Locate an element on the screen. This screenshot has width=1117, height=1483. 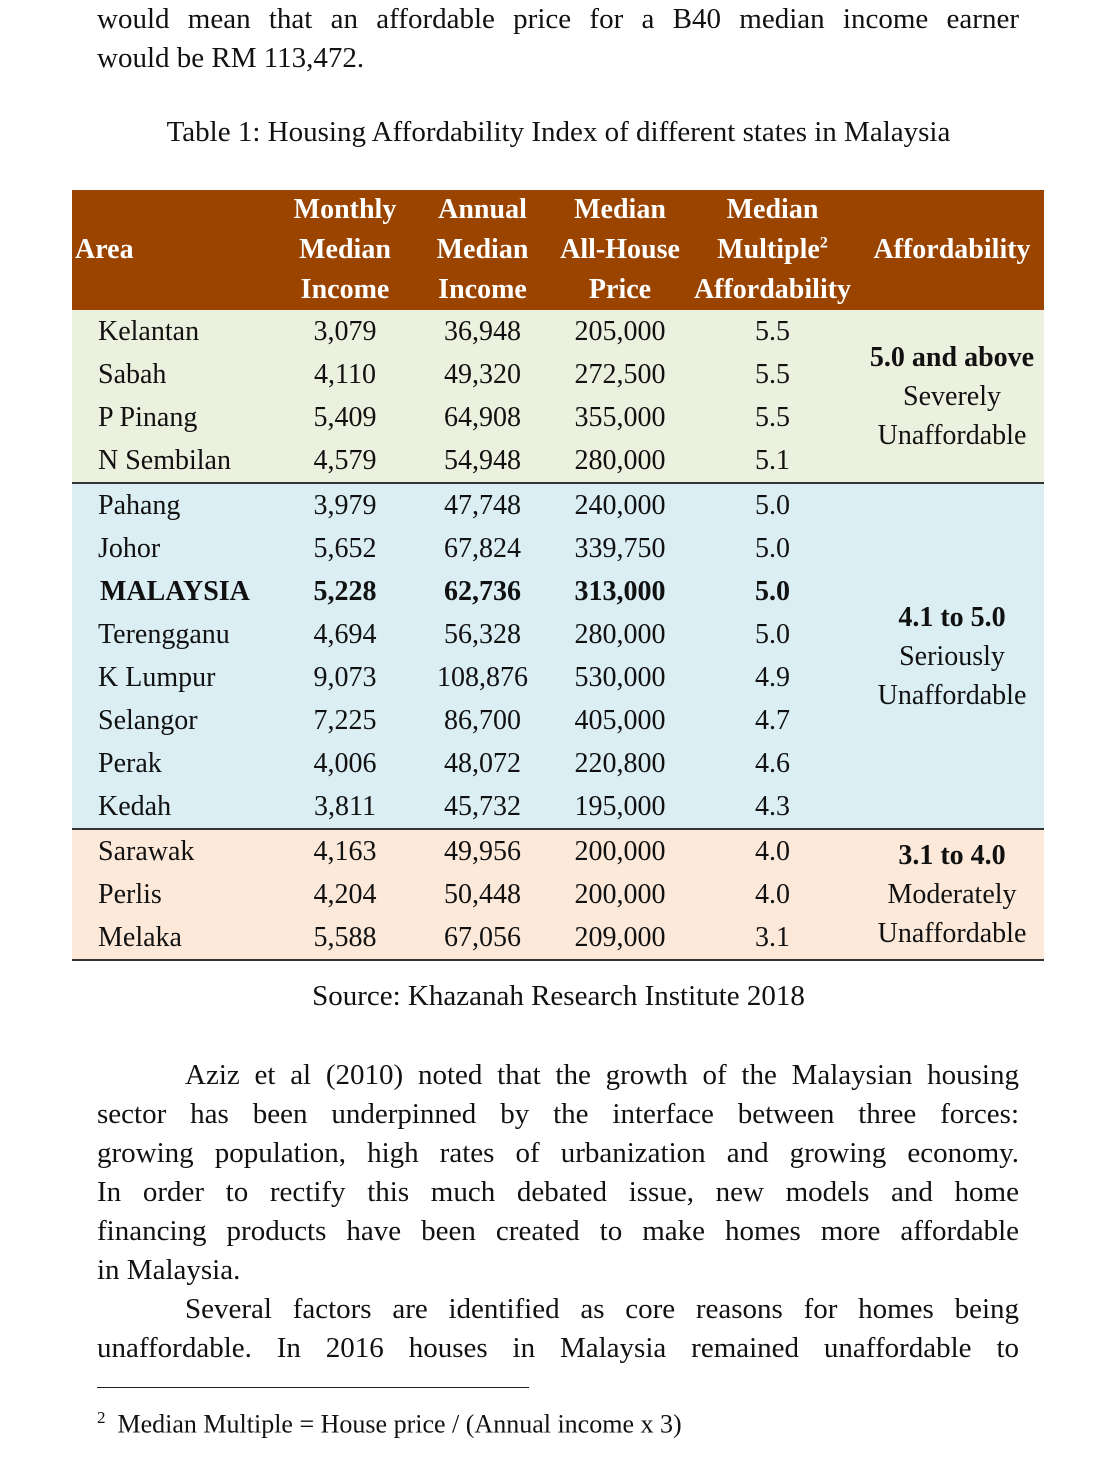
cell-area: Kelantan is located at coordinates (176, 331).